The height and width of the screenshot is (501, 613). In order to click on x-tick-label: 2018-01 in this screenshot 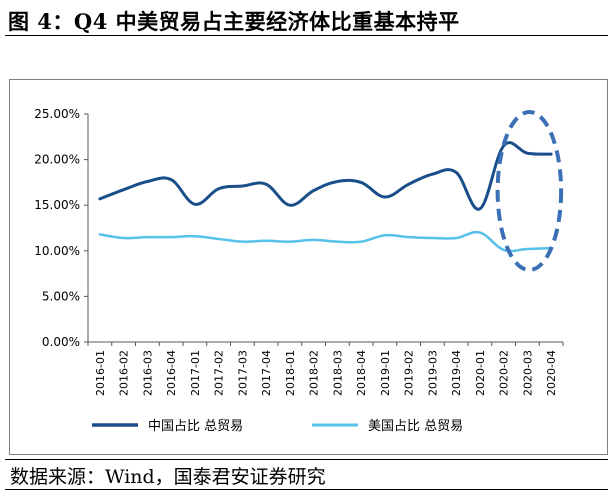, I will do `click(290, 373)`.